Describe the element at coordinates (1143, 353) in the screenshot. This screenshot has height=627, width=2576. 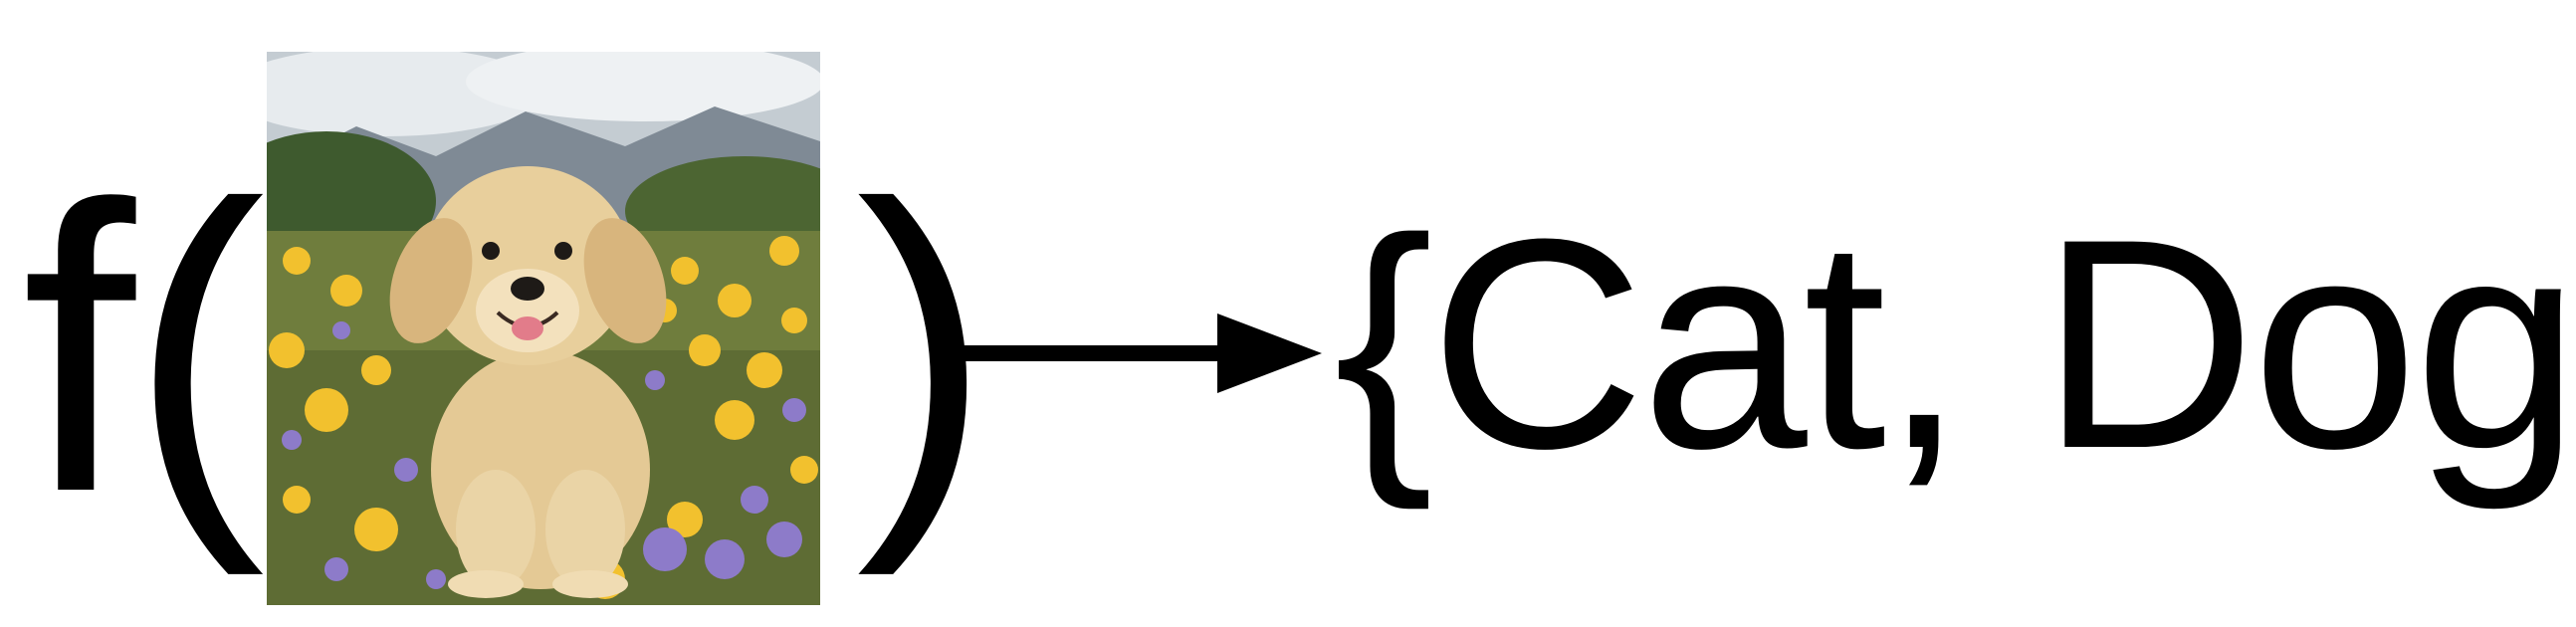
I see `right-arrow-icon` at that location.